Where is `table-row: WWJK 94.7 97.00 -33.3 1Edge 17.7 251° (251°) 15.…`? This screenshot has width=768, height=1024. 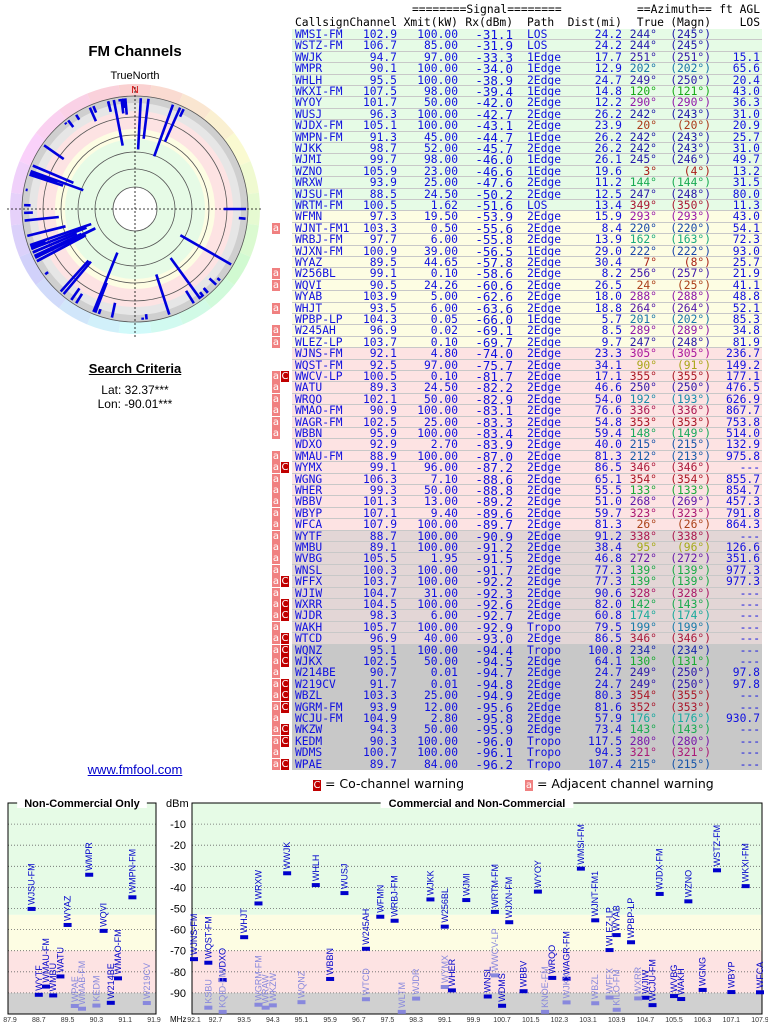 table-row: WWJK 94.7 97.00 -33.3 1Edge 17.7 251° (251°) 15.… is located at coordinates (527, 57).